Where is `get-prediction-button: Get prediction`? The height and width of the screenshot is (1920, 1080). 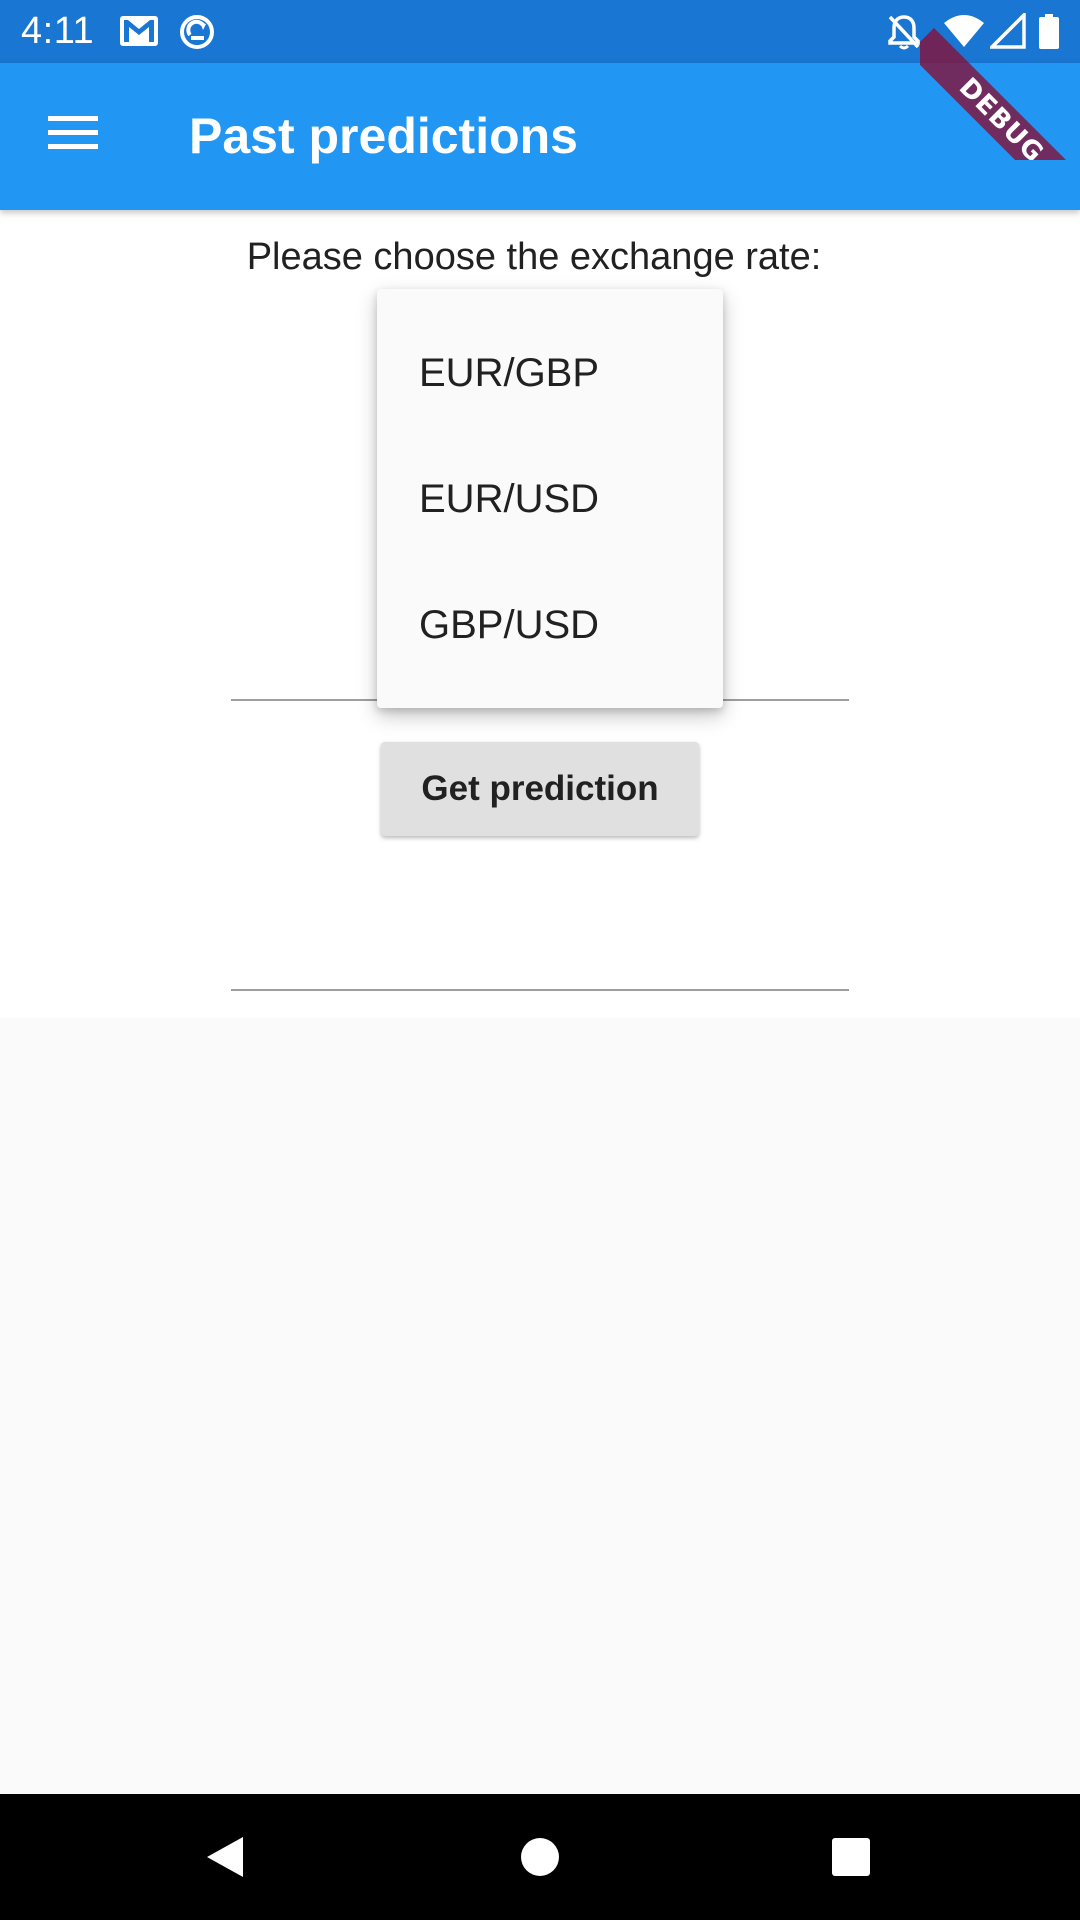
get-prediction-button: Get prediction is located at coordinates (540, 789).